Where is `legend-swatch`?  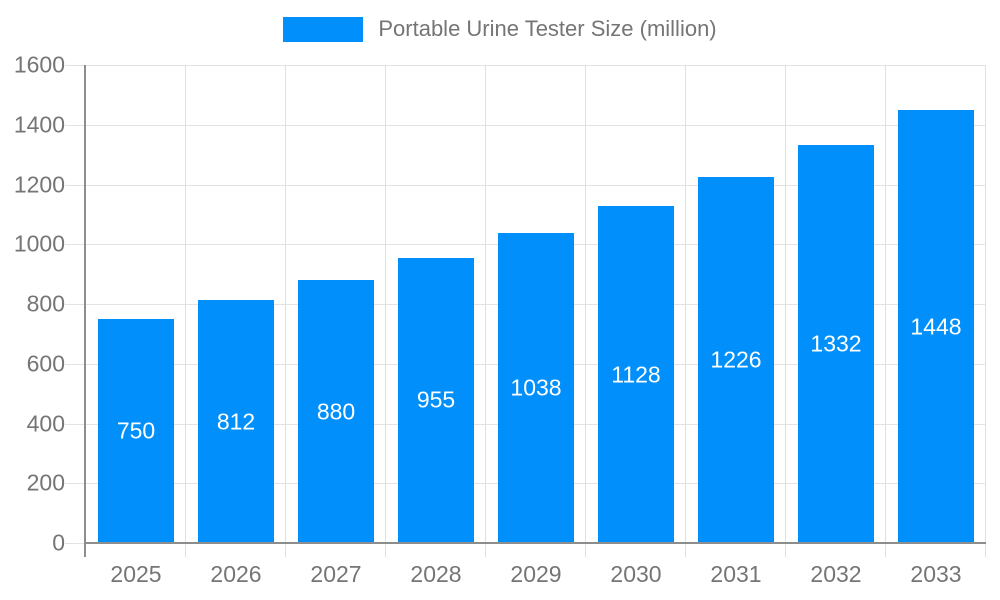
legend-swatch is located at coordinates (323, 29).